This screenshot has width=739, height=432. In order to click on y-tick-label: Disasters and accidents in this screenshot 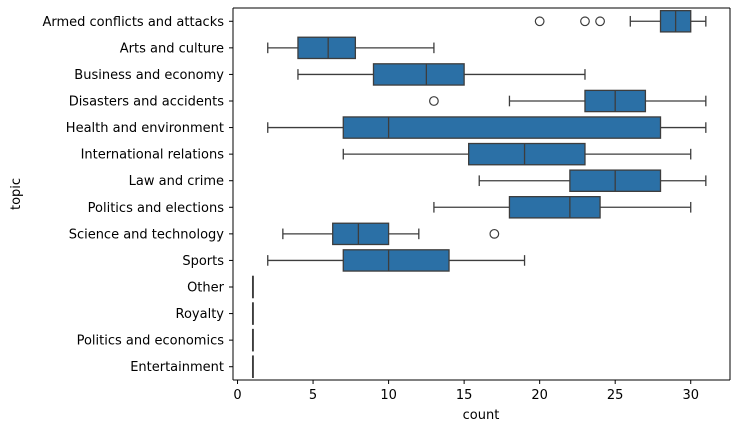, I will do `click(147, 102)`.